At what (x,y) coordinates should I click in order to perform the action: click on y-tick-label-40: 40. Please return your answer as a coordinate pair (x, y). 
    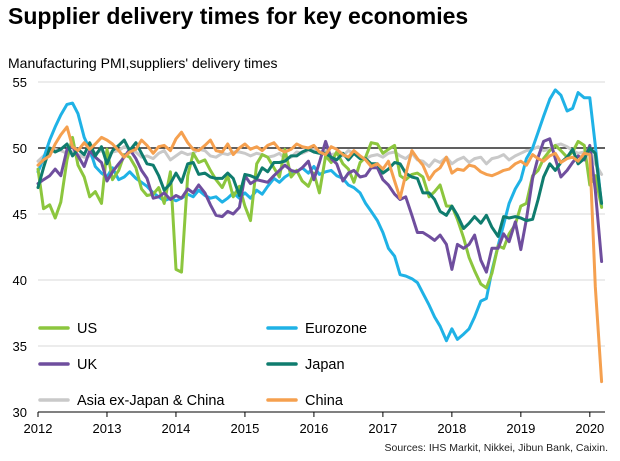
    Looking at the image, I should click on (20, 280).